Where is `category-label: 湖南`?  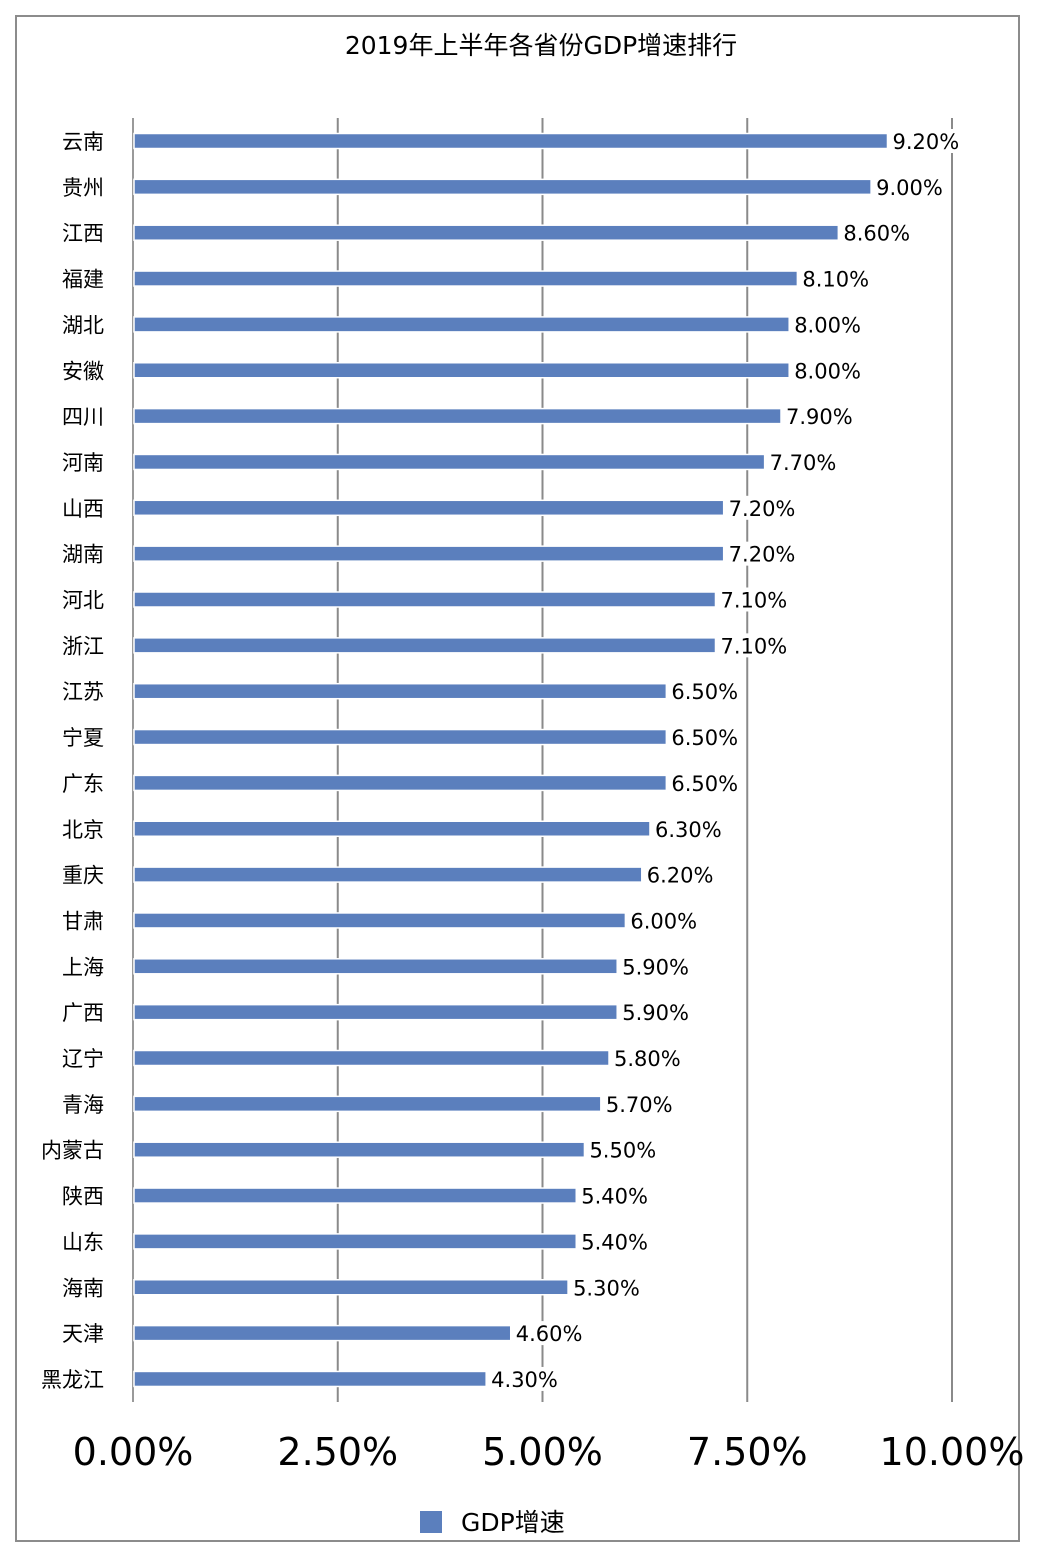
category-label: 湖南 is located at coordinates (83, 555).